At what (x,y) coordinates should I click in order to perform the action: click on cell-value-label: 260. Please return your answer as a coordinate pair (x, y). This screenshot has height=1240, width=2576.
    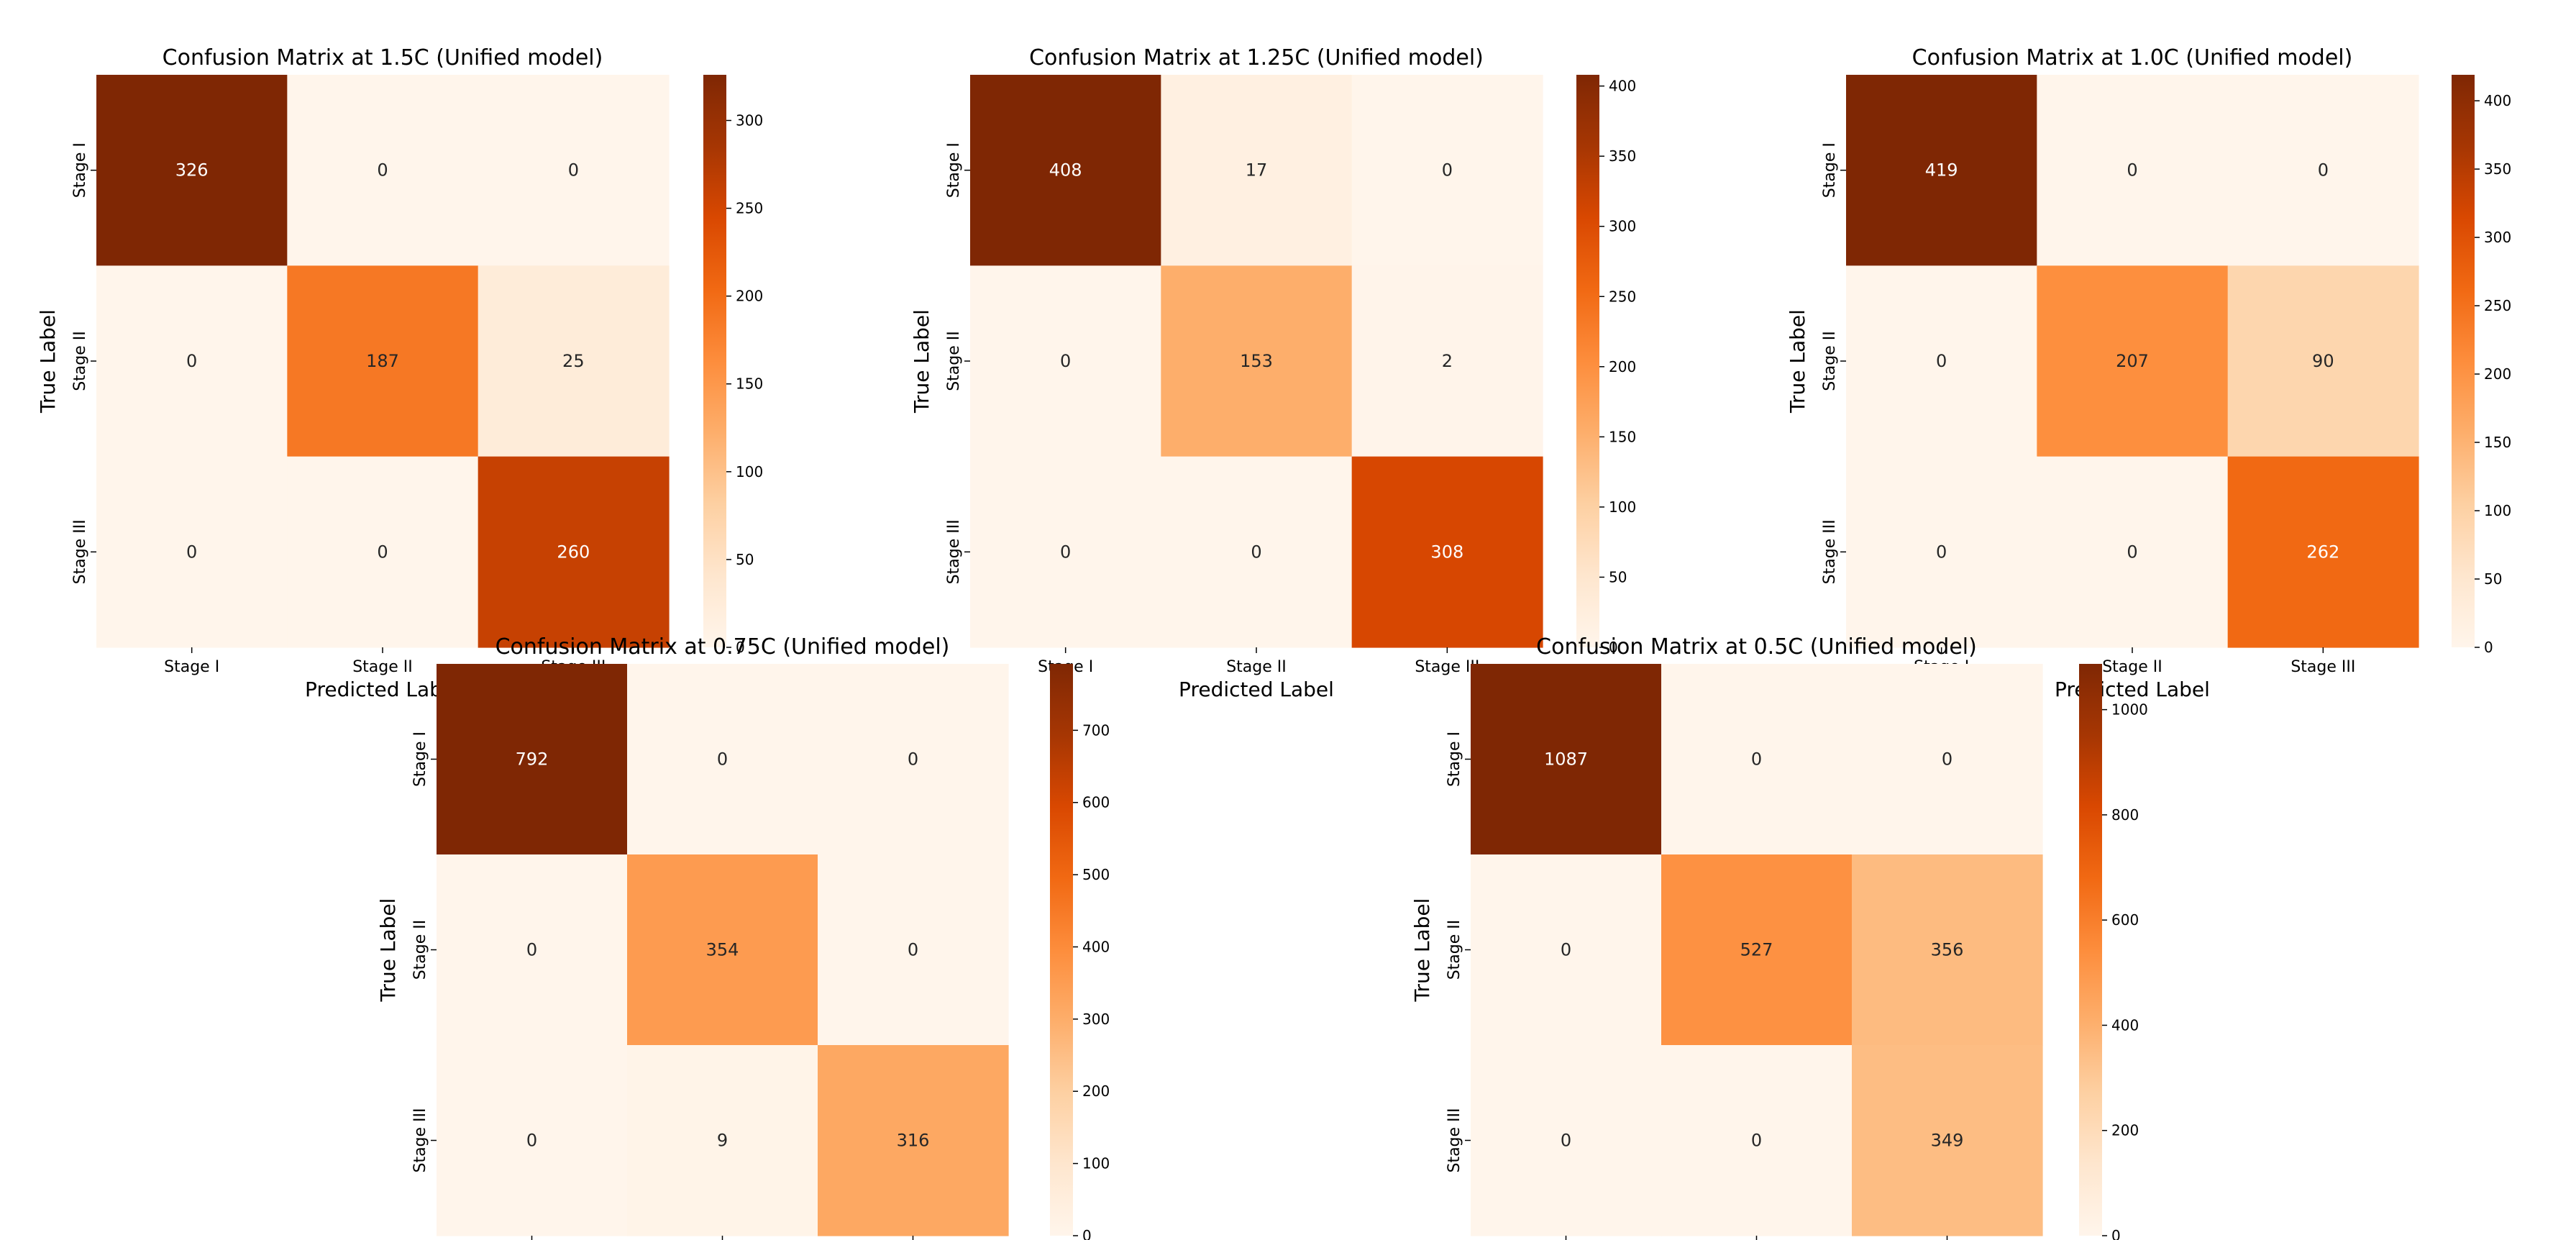
    Looking at the image, I should click on (573, 552).